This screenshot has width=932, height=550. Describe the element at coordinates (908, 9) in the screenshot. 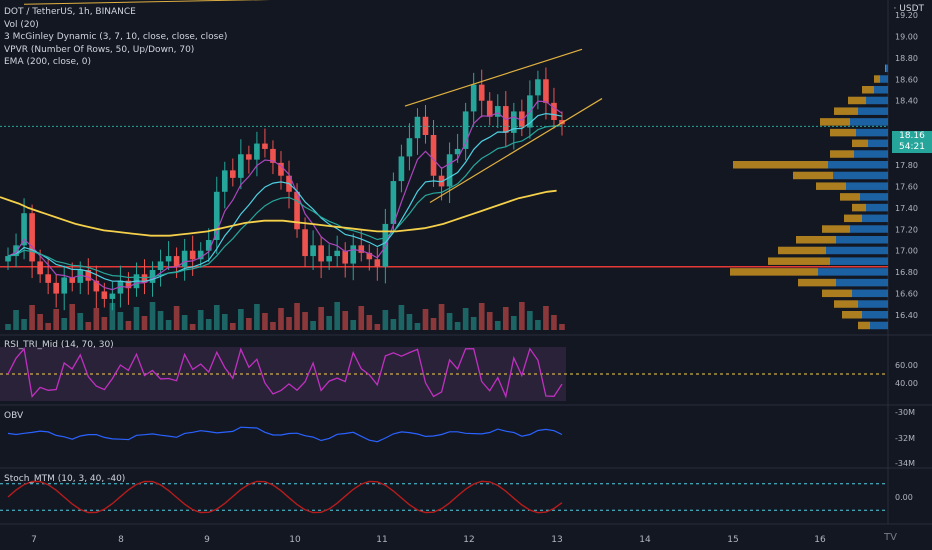

I see `price-axis-unit: · USDT` at that location.